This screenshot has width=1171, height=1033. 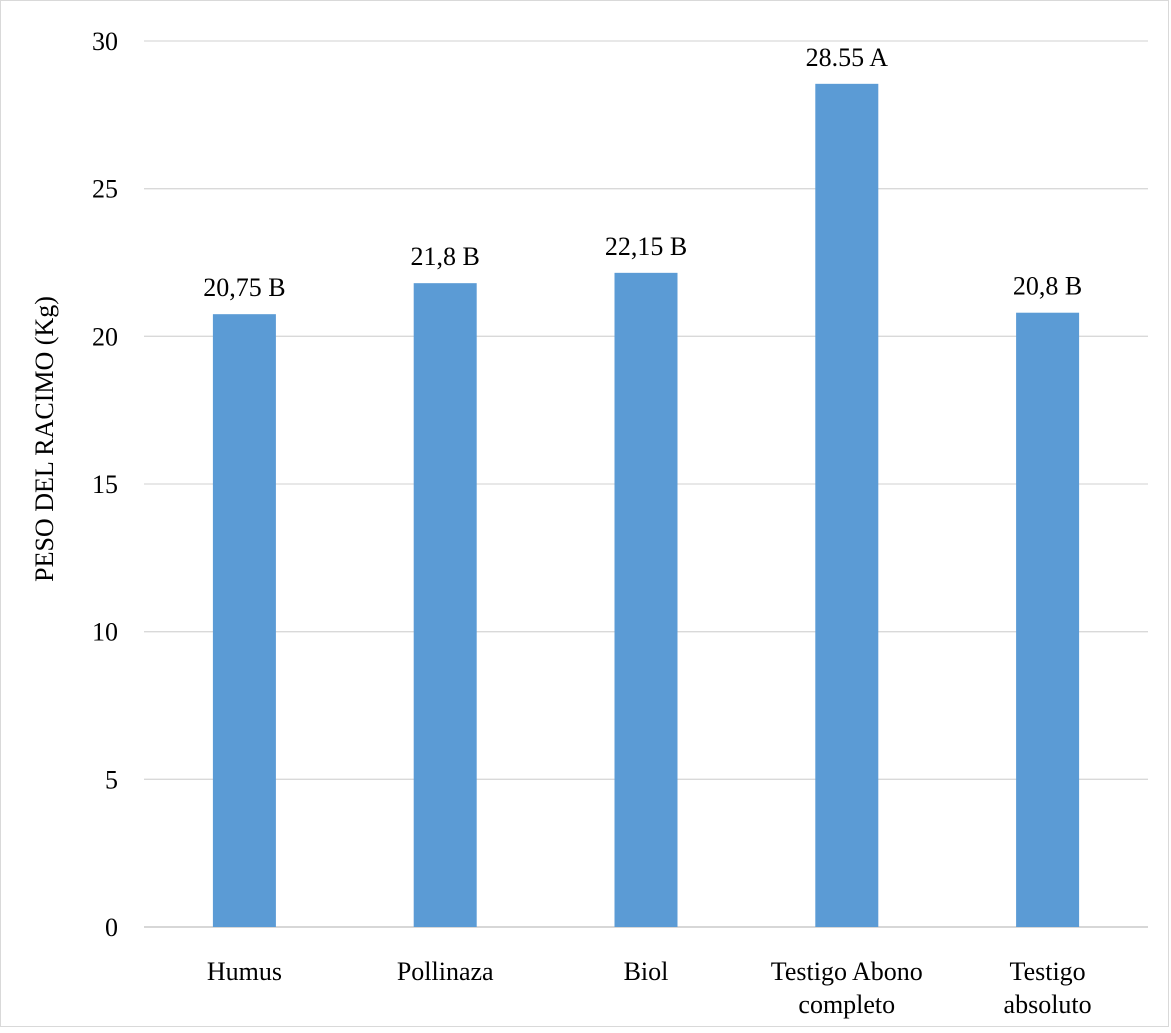 I want to click on x-tick-label: Humus, so click(x=244, y=971).